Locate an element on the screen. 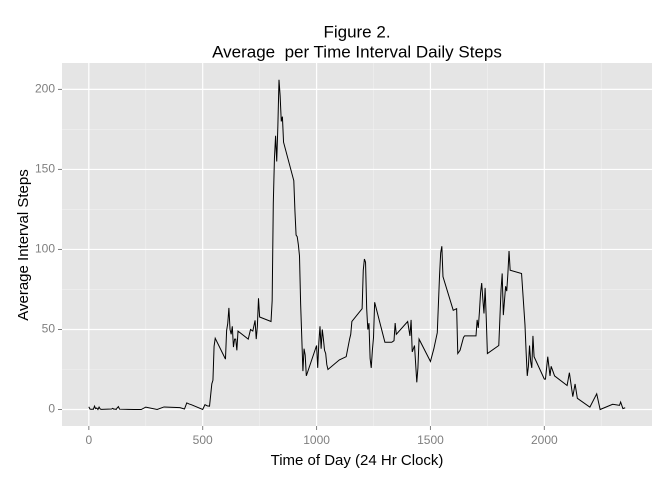 The image size is (672, 485). x-tick-label: 0 is located at coordinates (88, 440).